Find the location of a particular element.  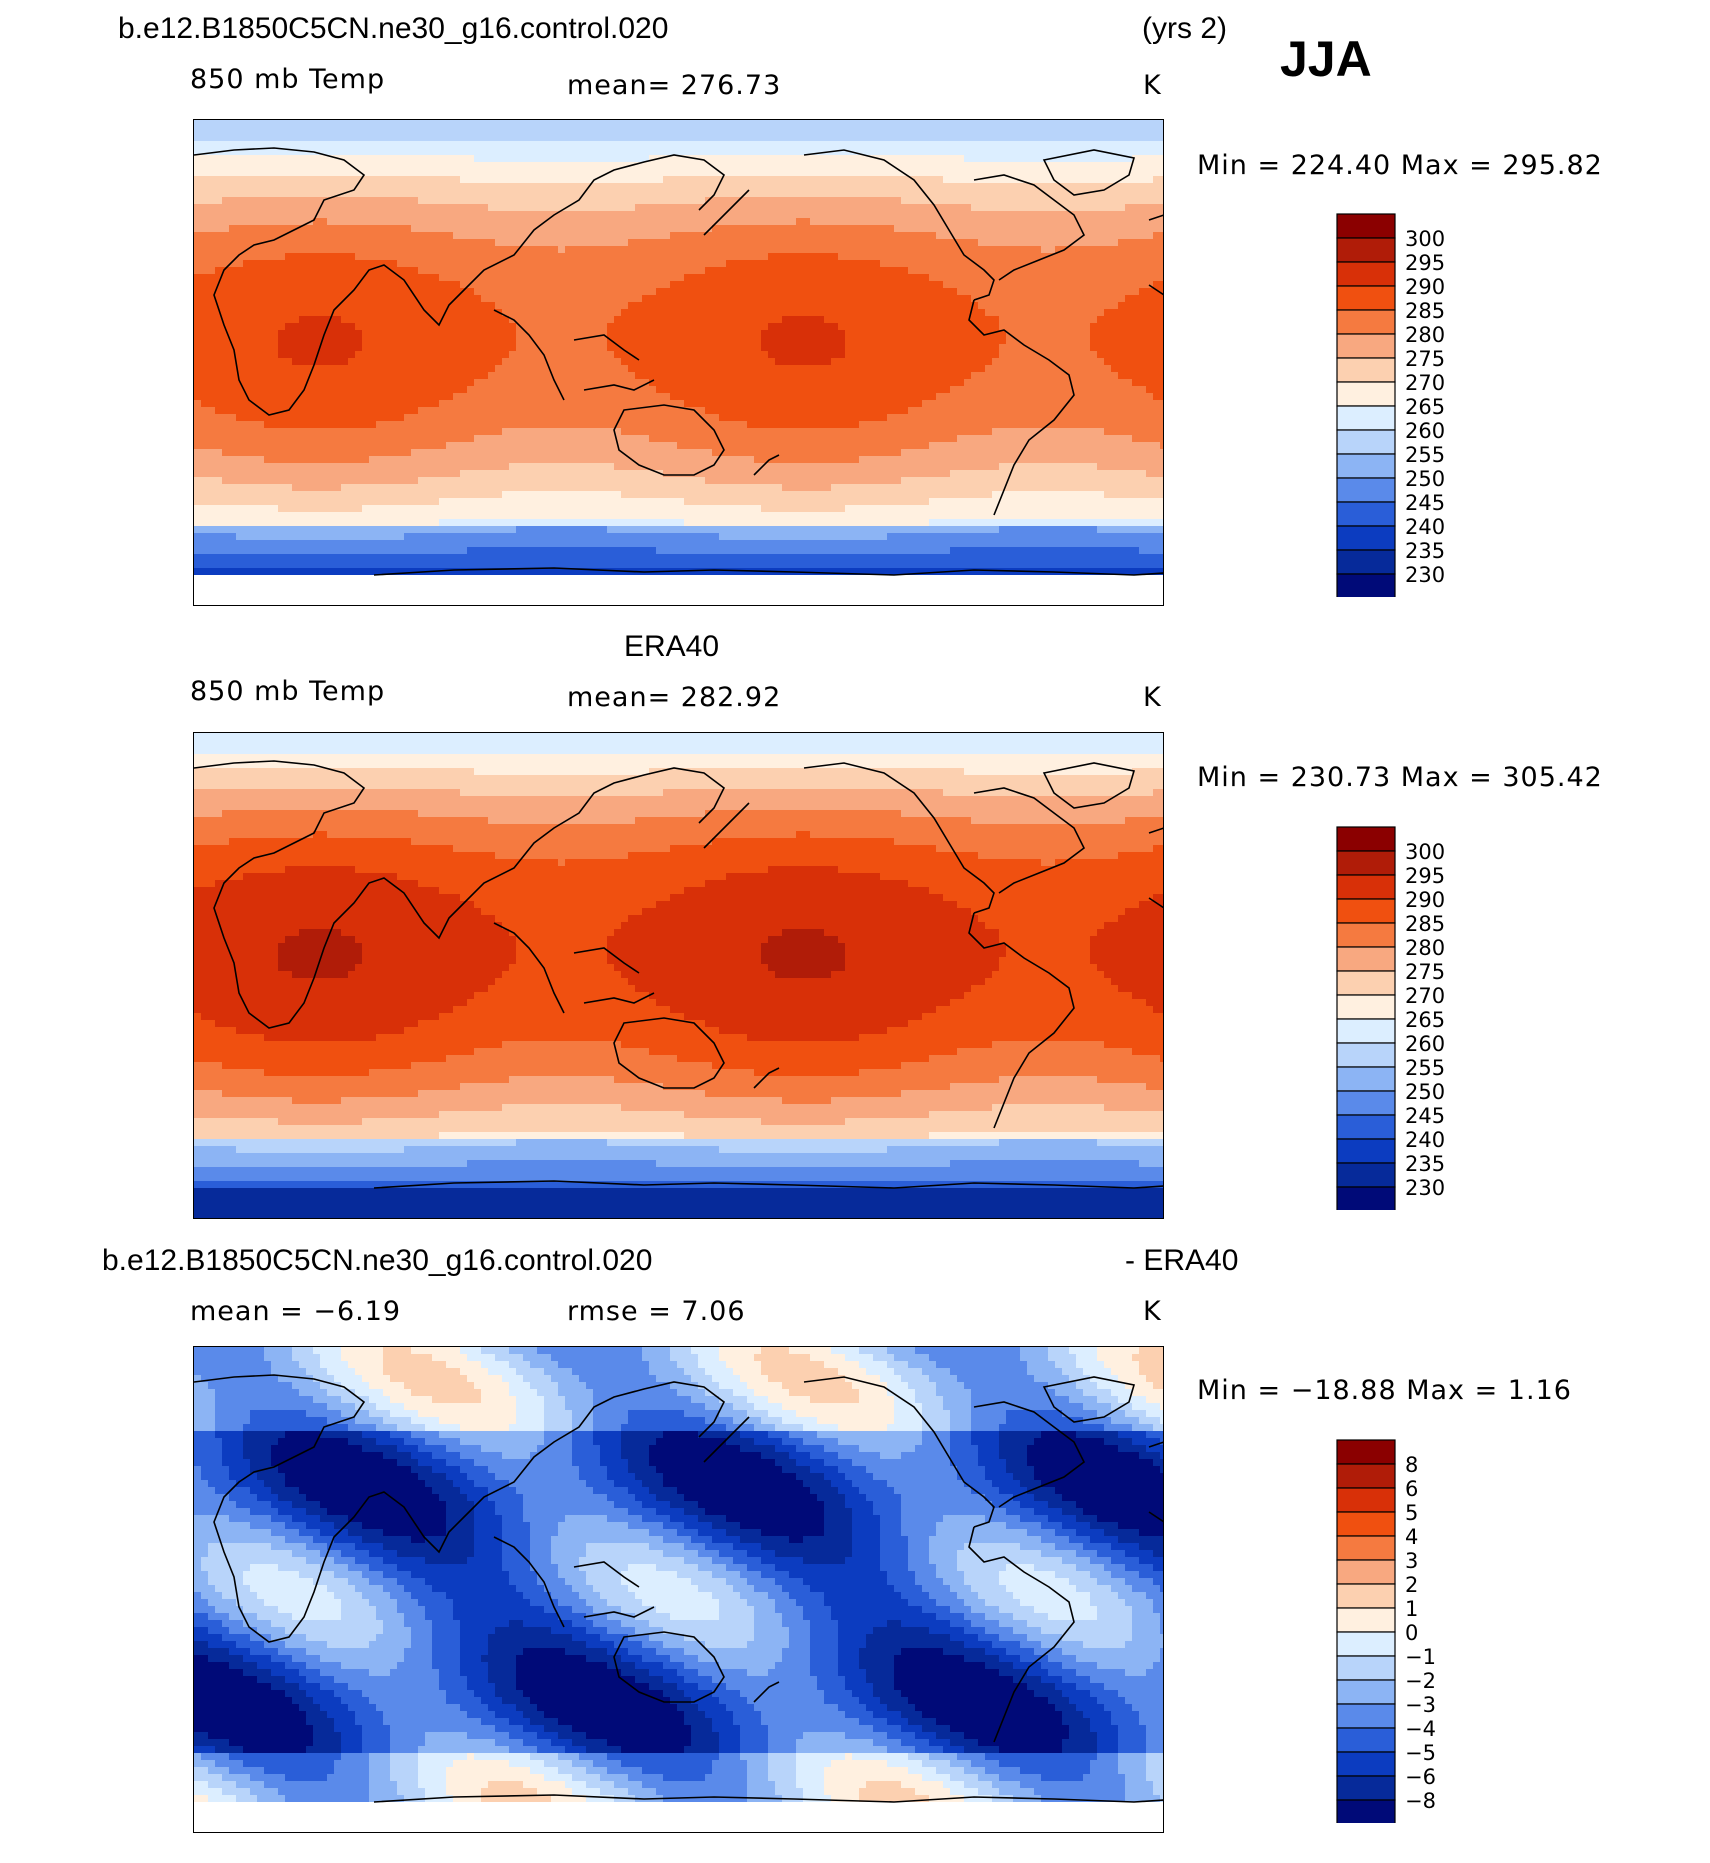

years-label: (yrs 2) is located at coordinates (1184, 29).